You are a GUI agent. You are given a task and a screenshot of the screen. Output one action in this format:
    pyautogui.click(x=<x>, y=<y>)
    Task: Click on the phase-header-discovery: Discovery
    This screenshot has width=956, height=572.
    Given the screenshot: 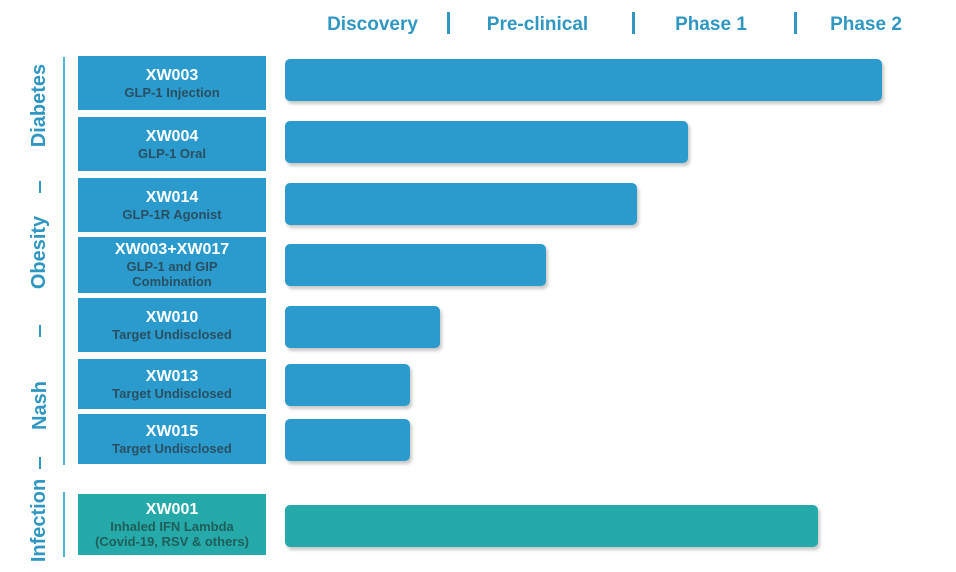 What is the action you would take?
    pyautogui.click(x=372, y=24)
    